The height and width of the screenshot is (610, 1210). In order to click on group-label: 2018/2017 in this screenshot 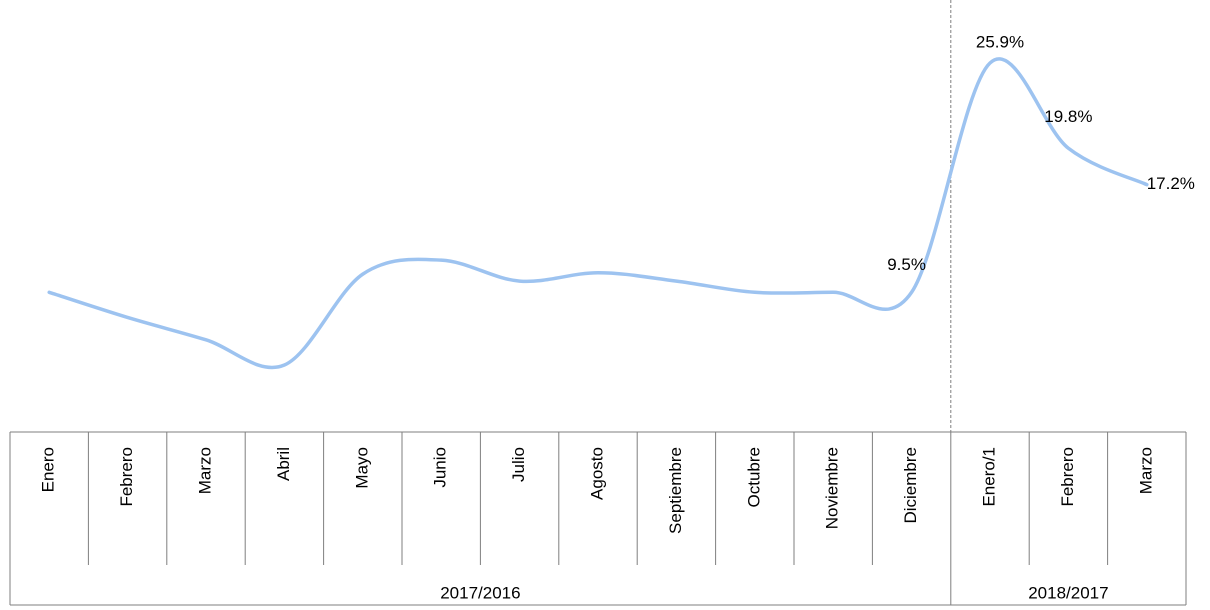, I will do `click(1068, 592)`.